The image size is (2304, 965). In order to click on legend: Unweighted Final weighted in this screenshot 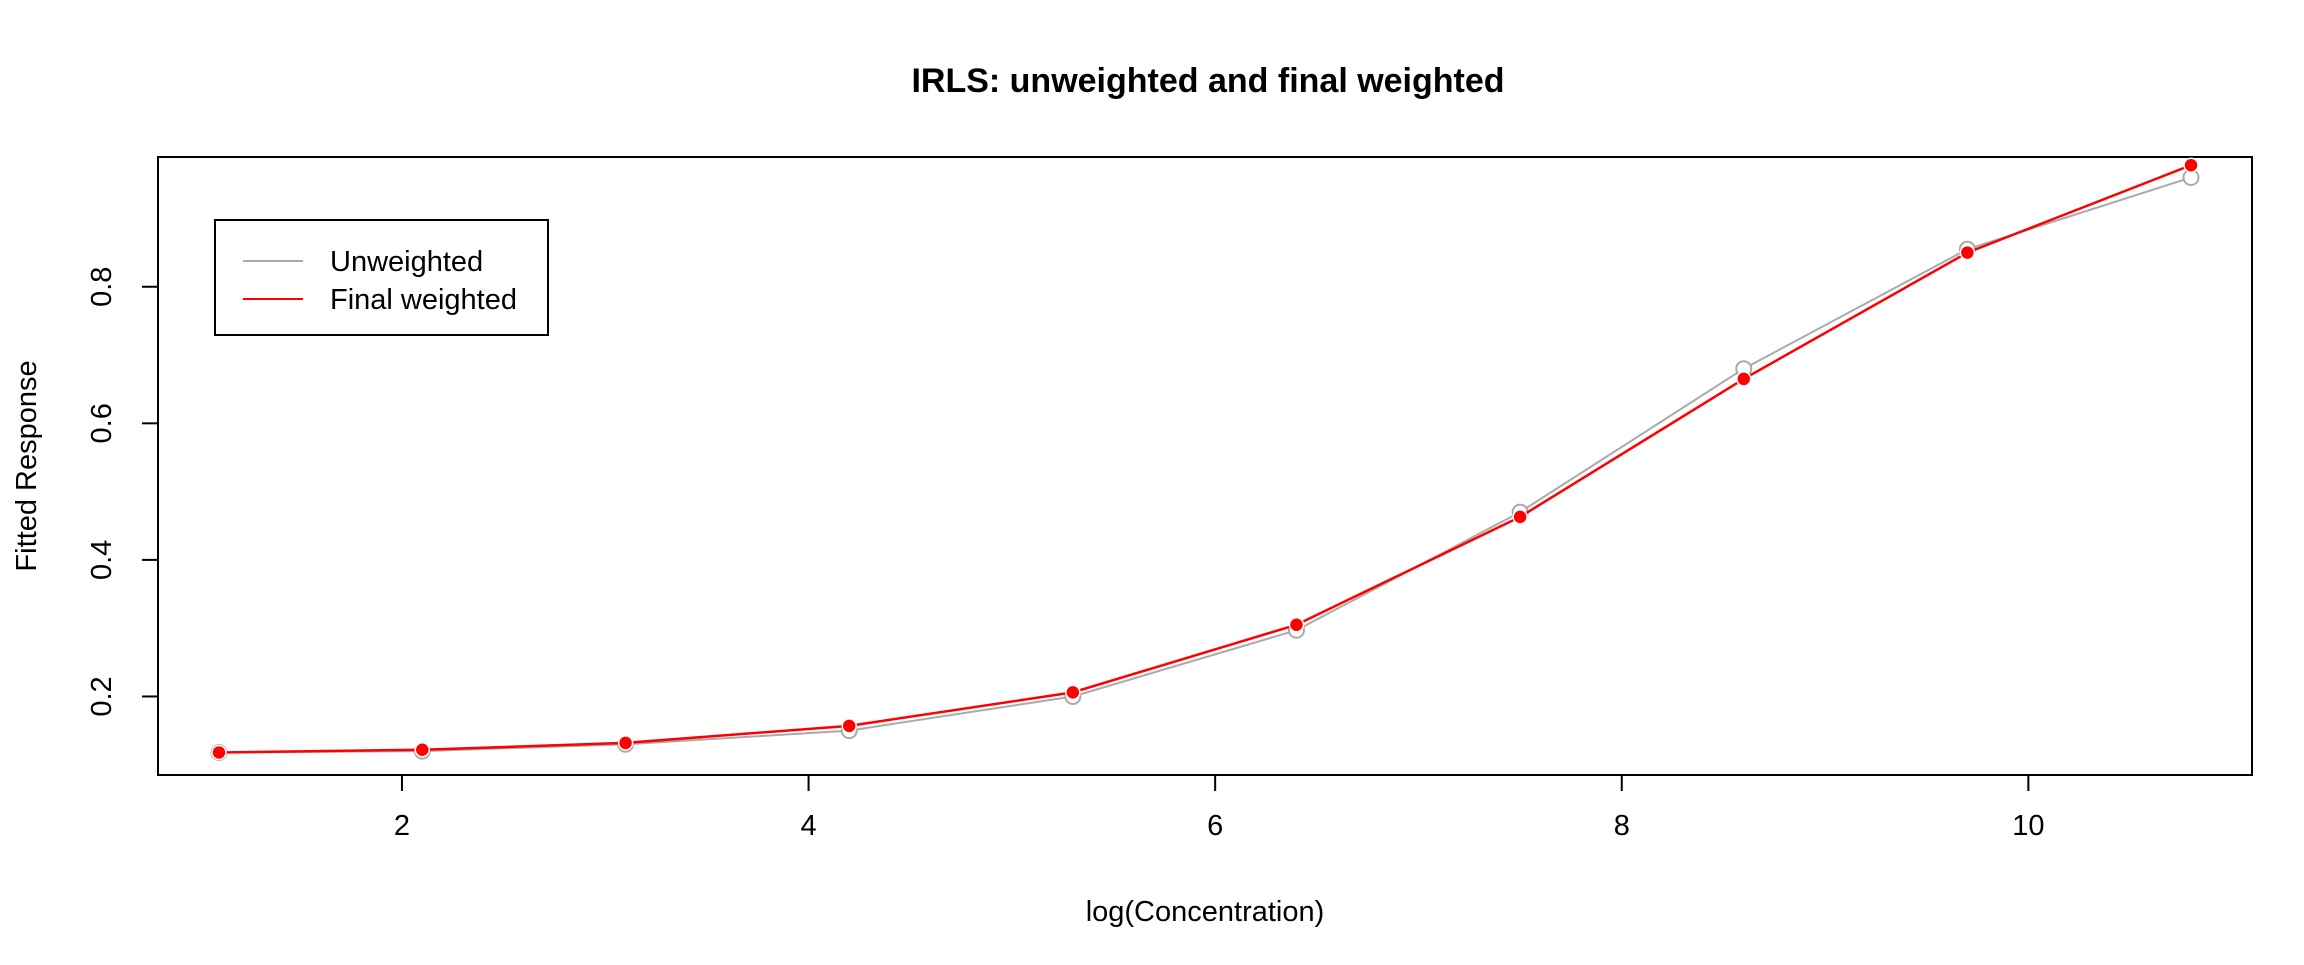, I will do `click(381, 277)`.